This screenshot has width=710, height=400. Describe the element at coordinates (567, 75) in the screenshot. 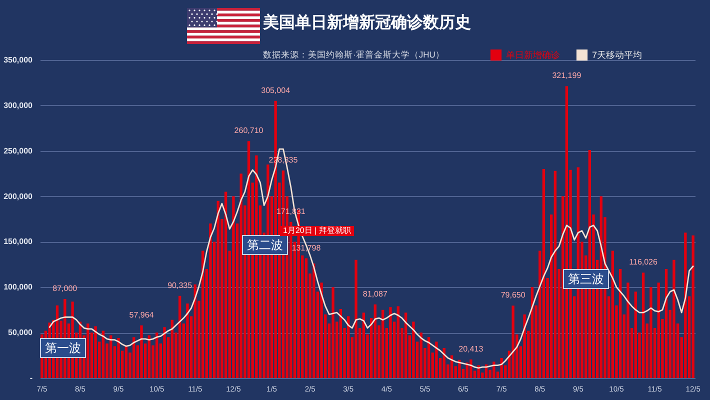

I see `data-label: 321,199` at that location.